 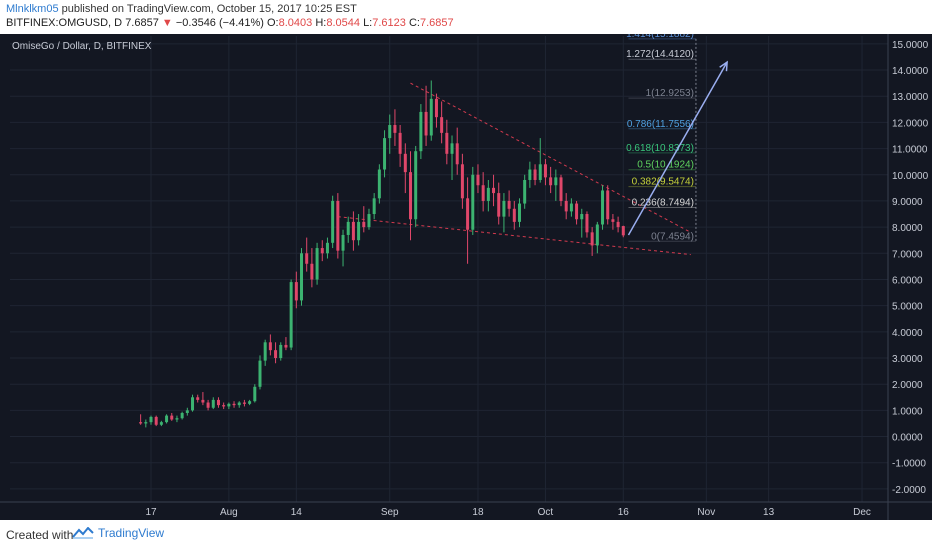 I want to click on low-value: 7.6123, so click(x=389, y=23).